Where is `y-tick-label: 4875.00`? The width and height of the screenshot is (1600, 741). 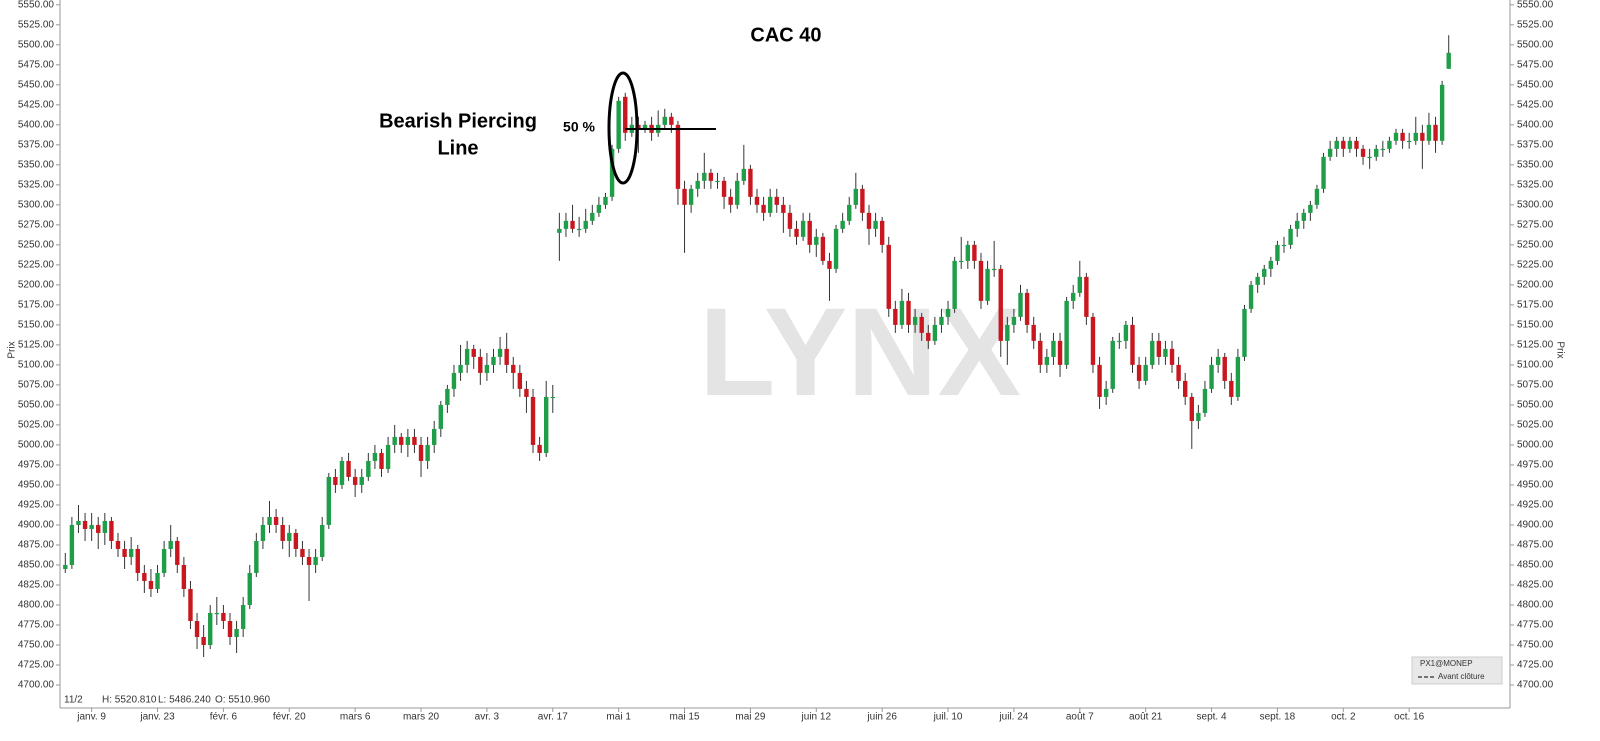
y-tick-label: 4875.00 is located at coordinates (36, 545).